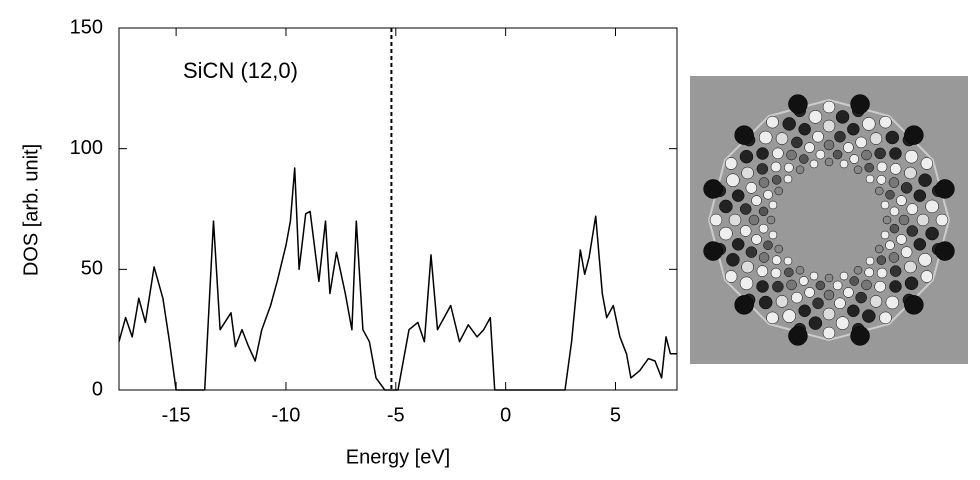 The image size is (980, 480). I want to click on tube-bond, so click(829, 220).